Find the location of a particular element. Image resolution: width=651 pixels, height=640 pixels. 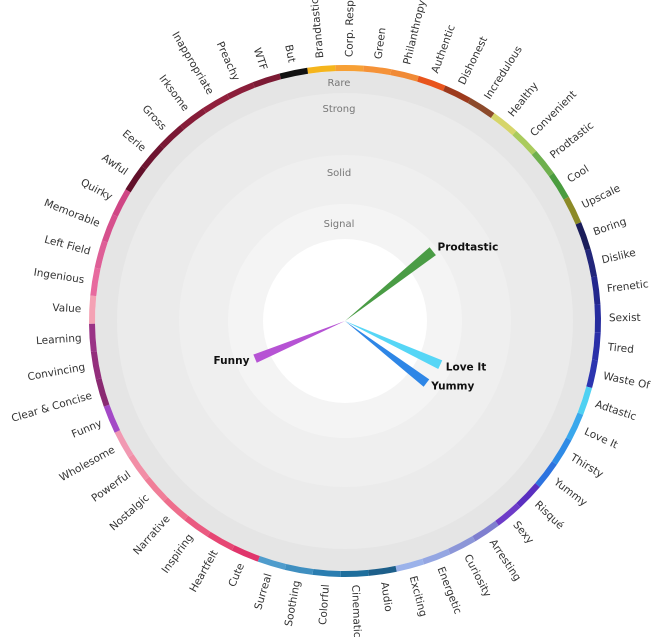

sector-label-awful: Awful is located at coordinates (114, 165).